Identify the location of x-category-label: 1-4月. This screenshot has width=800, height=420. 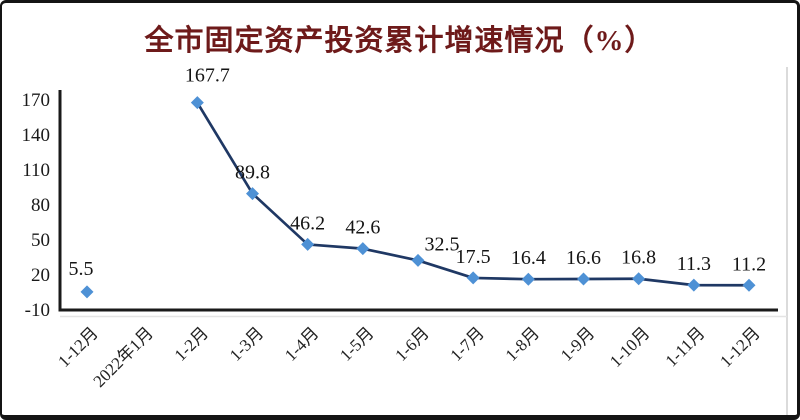
(301, 343).